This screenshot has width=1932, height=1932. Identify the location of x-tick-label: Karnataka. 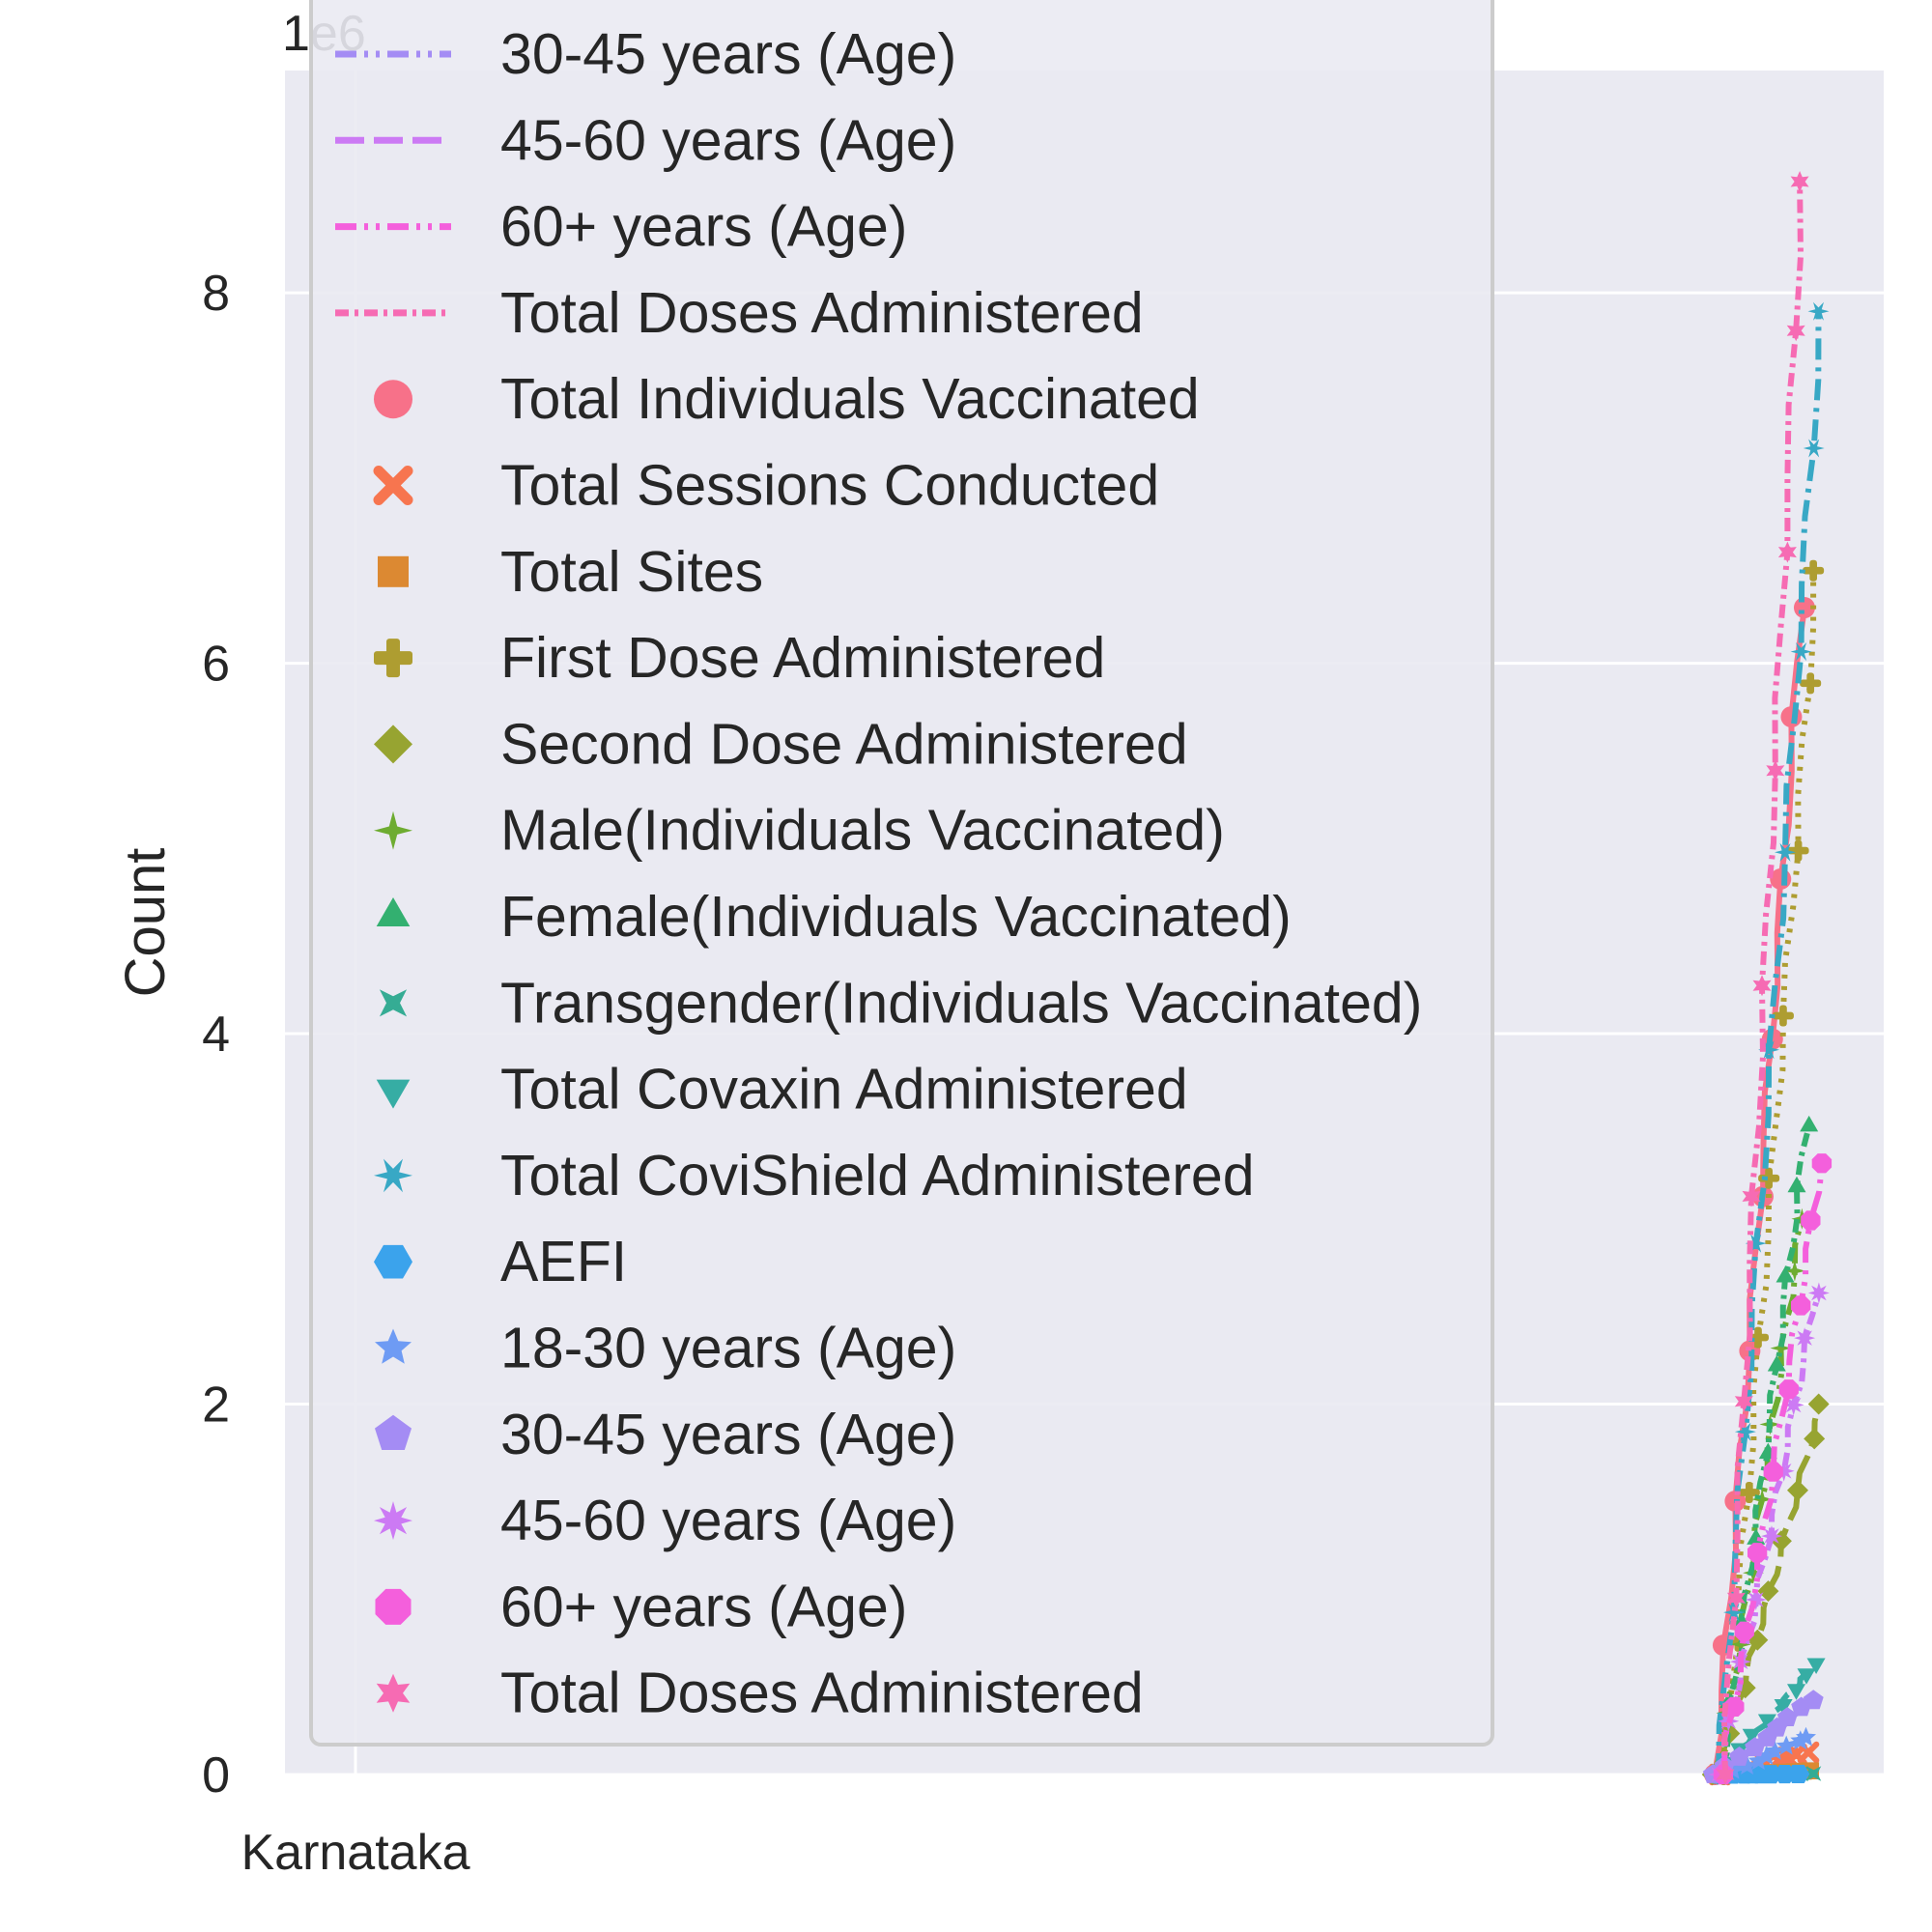
(355, 1853).